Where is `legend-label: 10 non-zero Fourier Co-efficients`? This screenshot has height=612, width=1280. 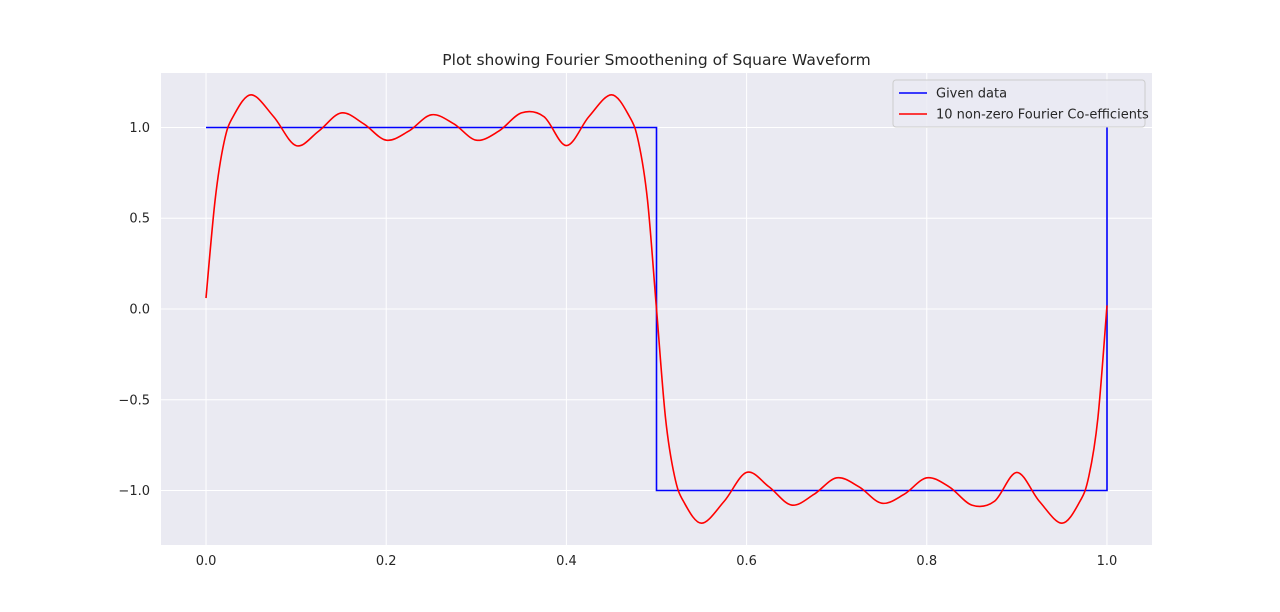 legend-label: 10 non-zero Fourier Co-efficients is located at coordinates (1042, 115).